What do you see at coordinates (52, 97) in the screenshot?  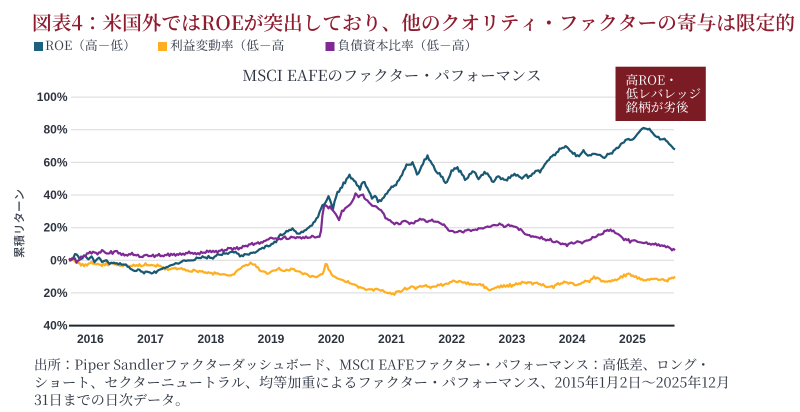 I see `svg-text: 100%` at bounding box center [52, 97].